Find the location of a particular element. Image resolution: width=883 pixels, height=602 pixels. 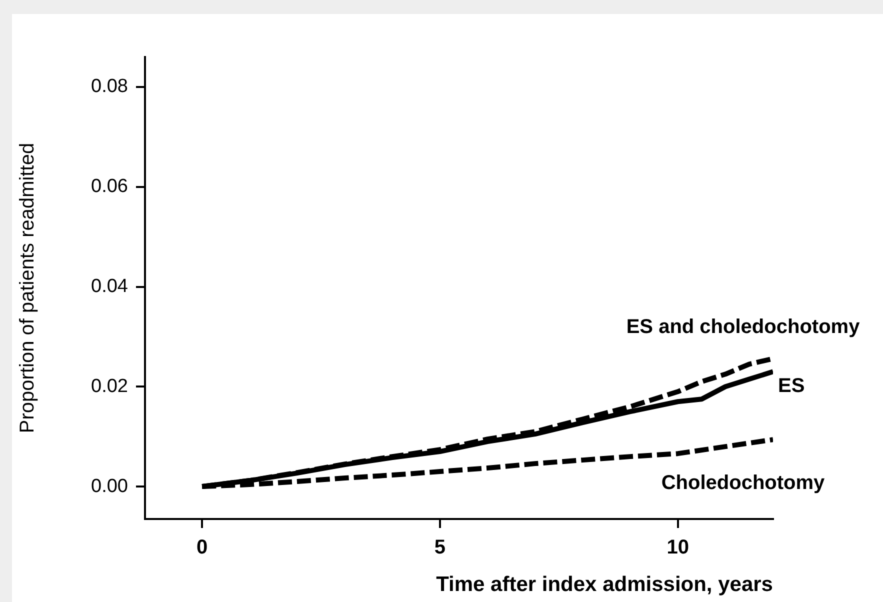

x-axis-title: Time after index admission, years is located at coordinates (604, 584).